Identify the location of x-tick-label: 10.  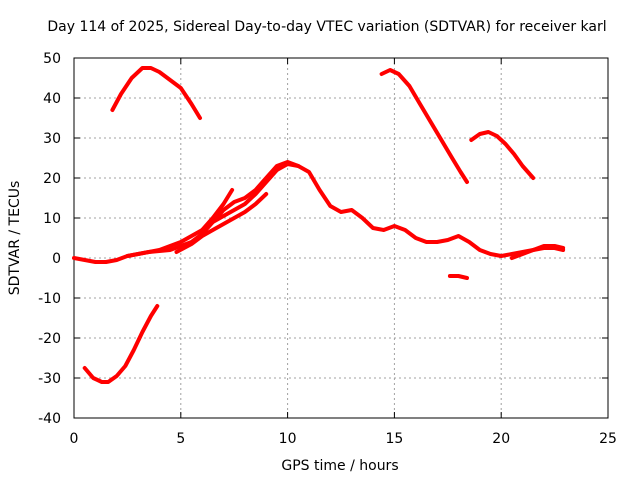
(288, 439).